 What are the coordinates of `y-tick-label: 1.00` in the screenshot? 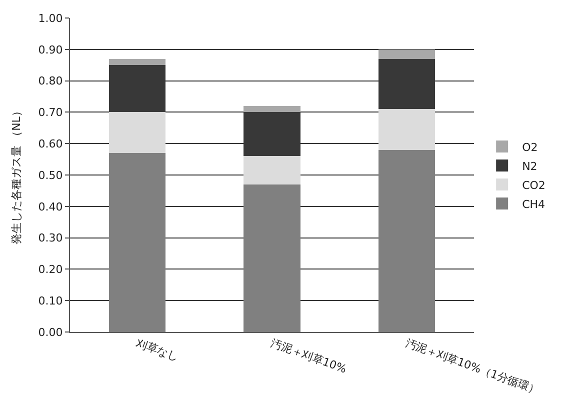 It's located at (50, 18).